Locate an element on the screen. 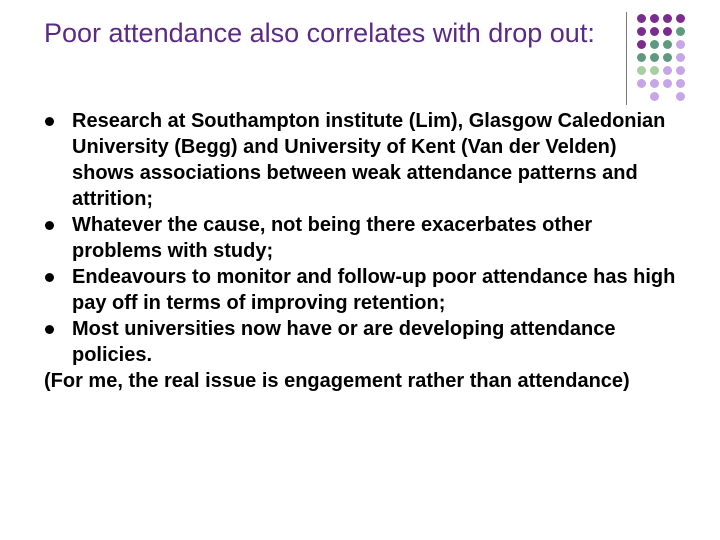 The height and width of the screenshot is (540, 720). title-divider is located at coordinates (626, 58).